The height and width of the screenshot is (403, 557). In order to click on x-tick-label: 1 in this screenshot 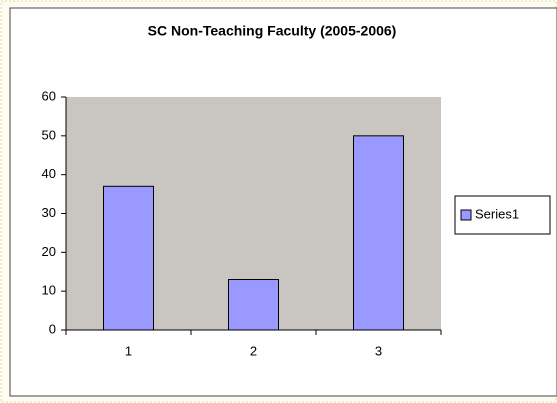, I will do `click(128, 350)`.